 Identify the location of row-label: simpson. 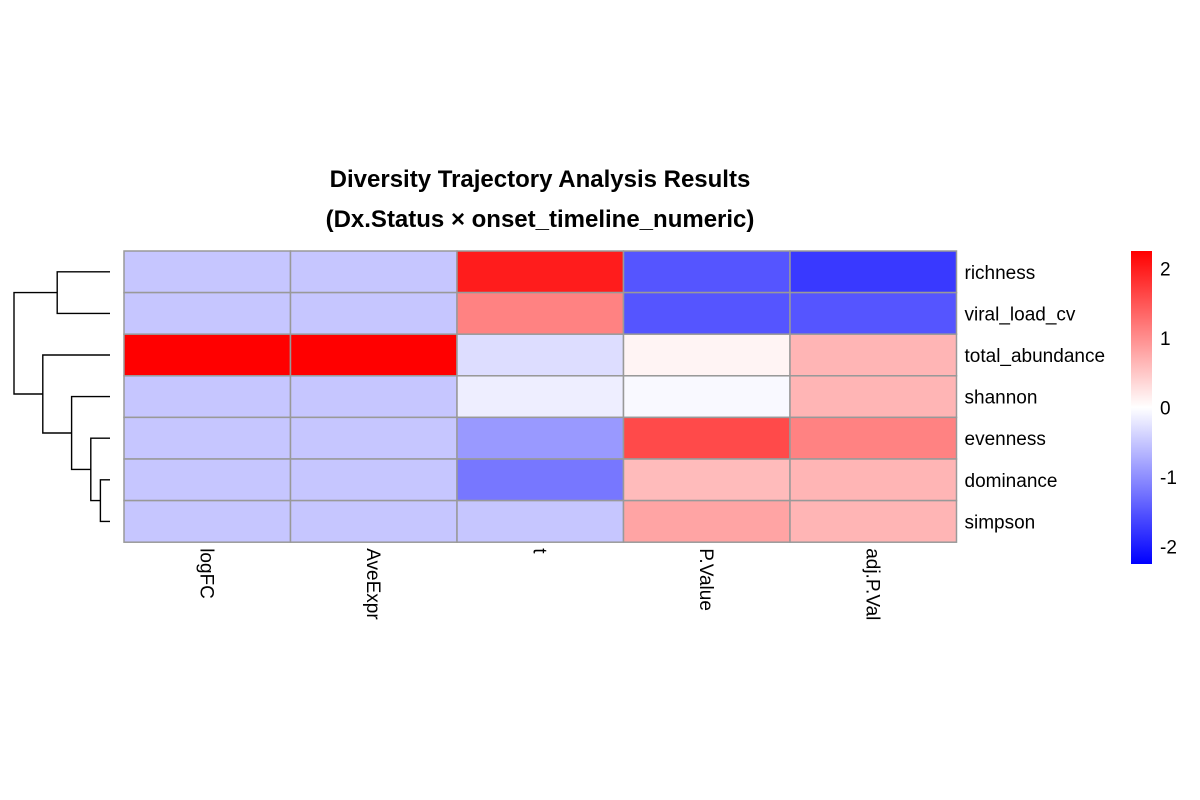
(1000, 522).